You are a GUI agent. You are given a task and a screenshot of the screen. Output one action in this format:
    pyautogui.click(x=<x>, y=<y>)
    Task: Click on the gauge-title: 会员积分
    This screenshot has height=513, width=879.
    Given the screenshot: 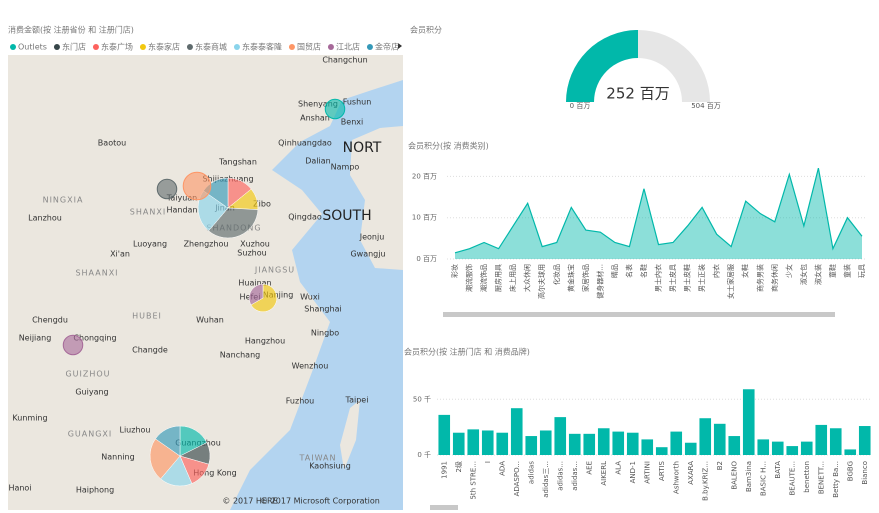 What is the action you would take?
    pyautogui.click(x=426, y=30)
    